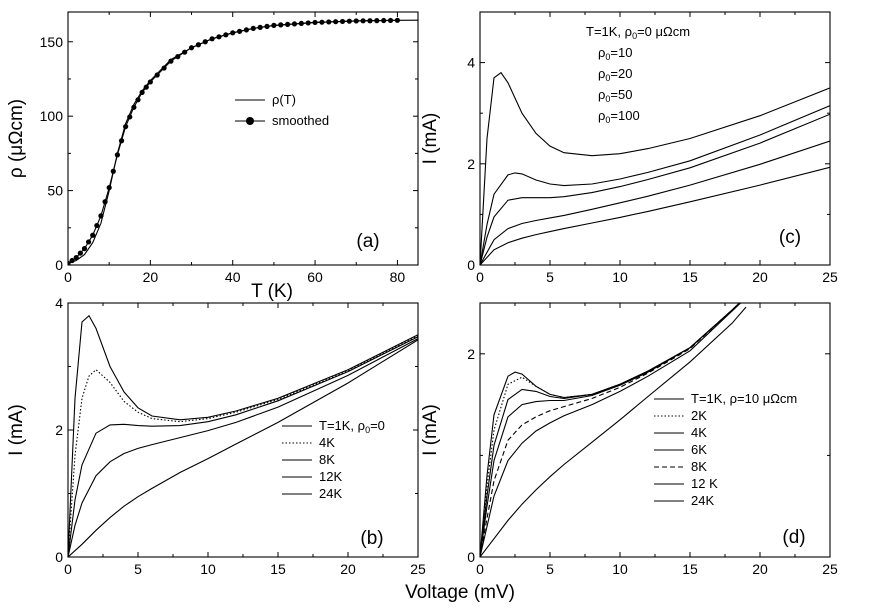 Image resolution: width=872 pixels, height=608 pixels. What do you see at coordinates (699, 466) in the screenshot?
I see `legend-label-4: 8K` at bounding box center [699, 466].